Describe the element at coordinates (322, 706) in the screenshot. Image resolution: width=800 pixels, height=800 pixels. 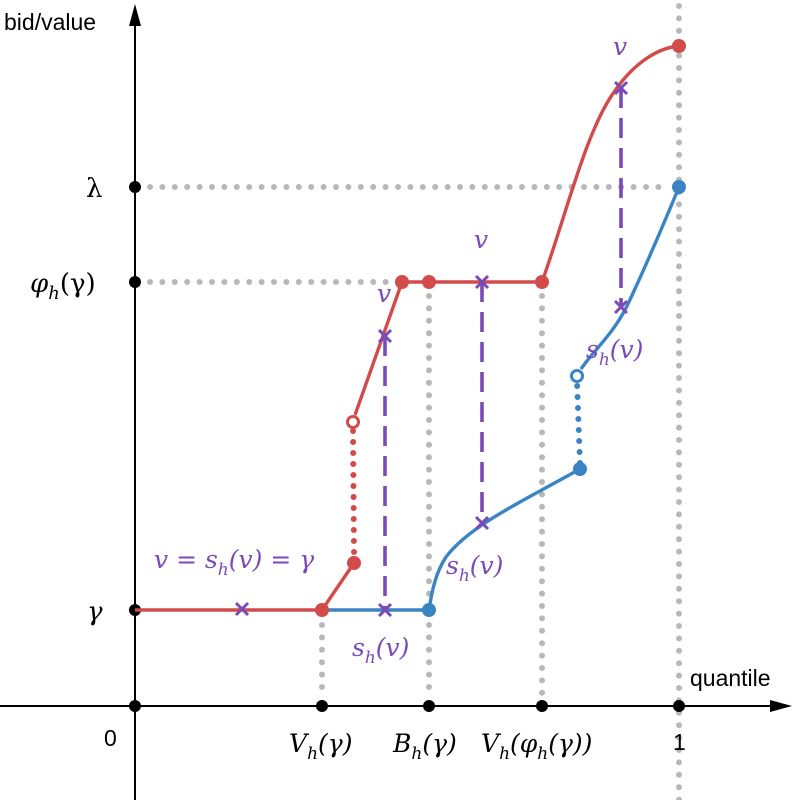
I see `tick-dot-vgamma` at that location.